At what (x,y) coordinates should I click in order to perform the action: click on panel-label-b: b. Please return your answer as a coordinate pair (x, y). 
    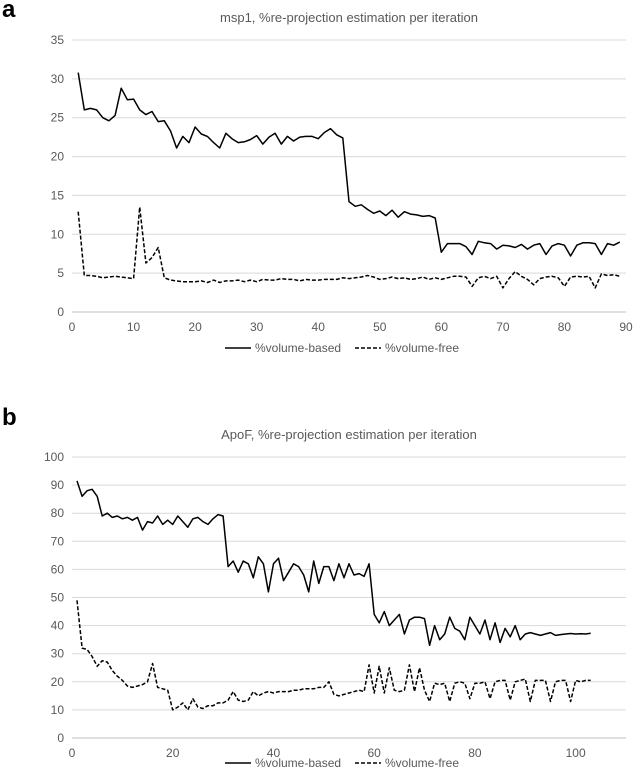
    Looking at the image, I should click on (9, 417).